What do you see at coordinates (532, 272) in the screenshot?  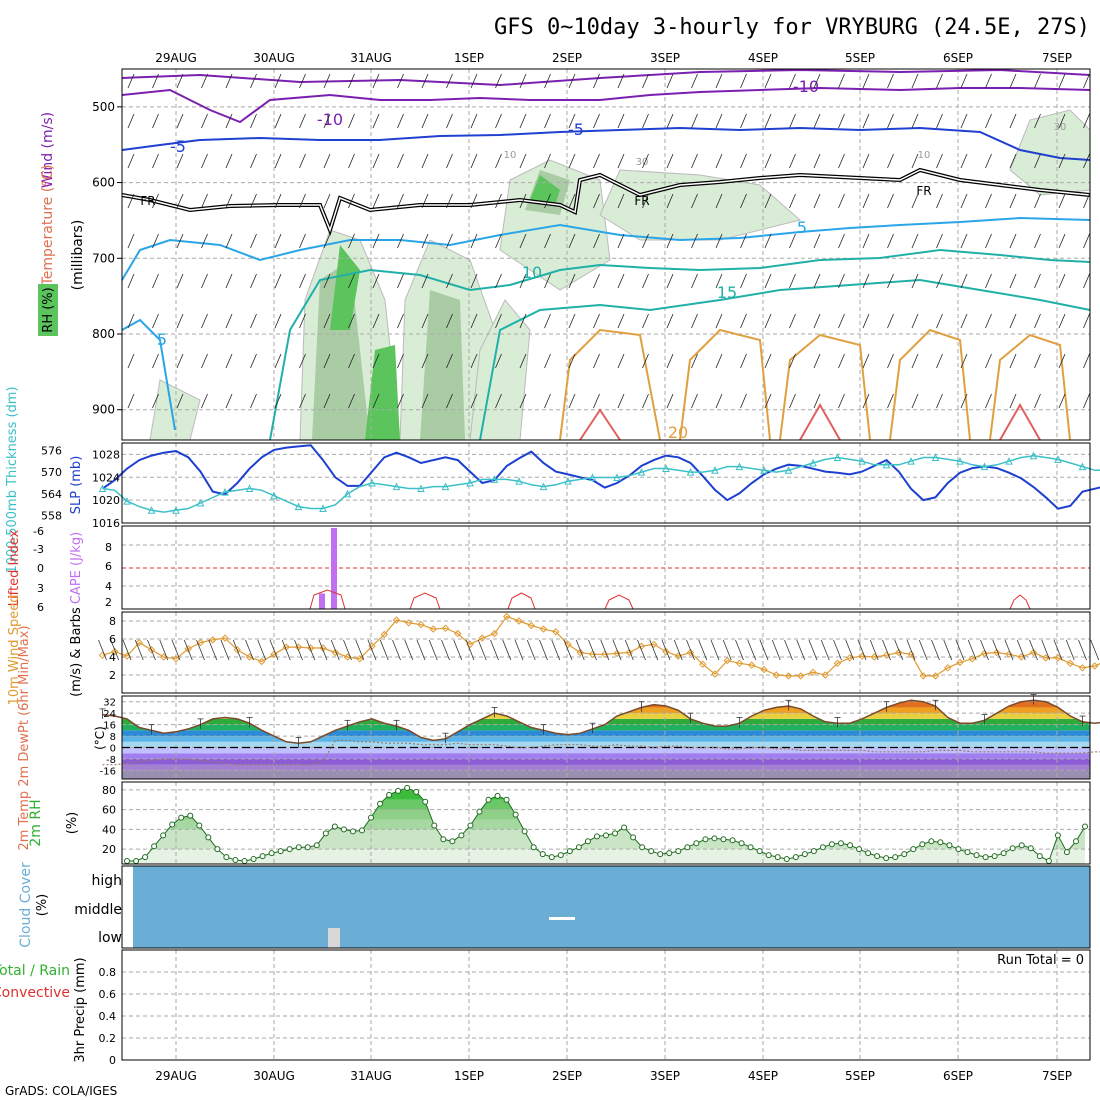 I see `contour-label: 10` at bounding box center [532, 272].